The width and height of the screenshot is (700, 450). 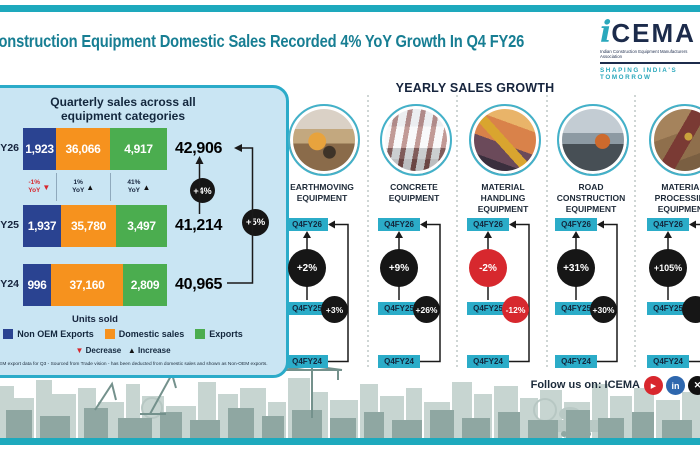 What do you see at coordinates (653, 33) in the screenshot?
I see `logo-cema-text: CEMA` at bounding box center [653, 33].